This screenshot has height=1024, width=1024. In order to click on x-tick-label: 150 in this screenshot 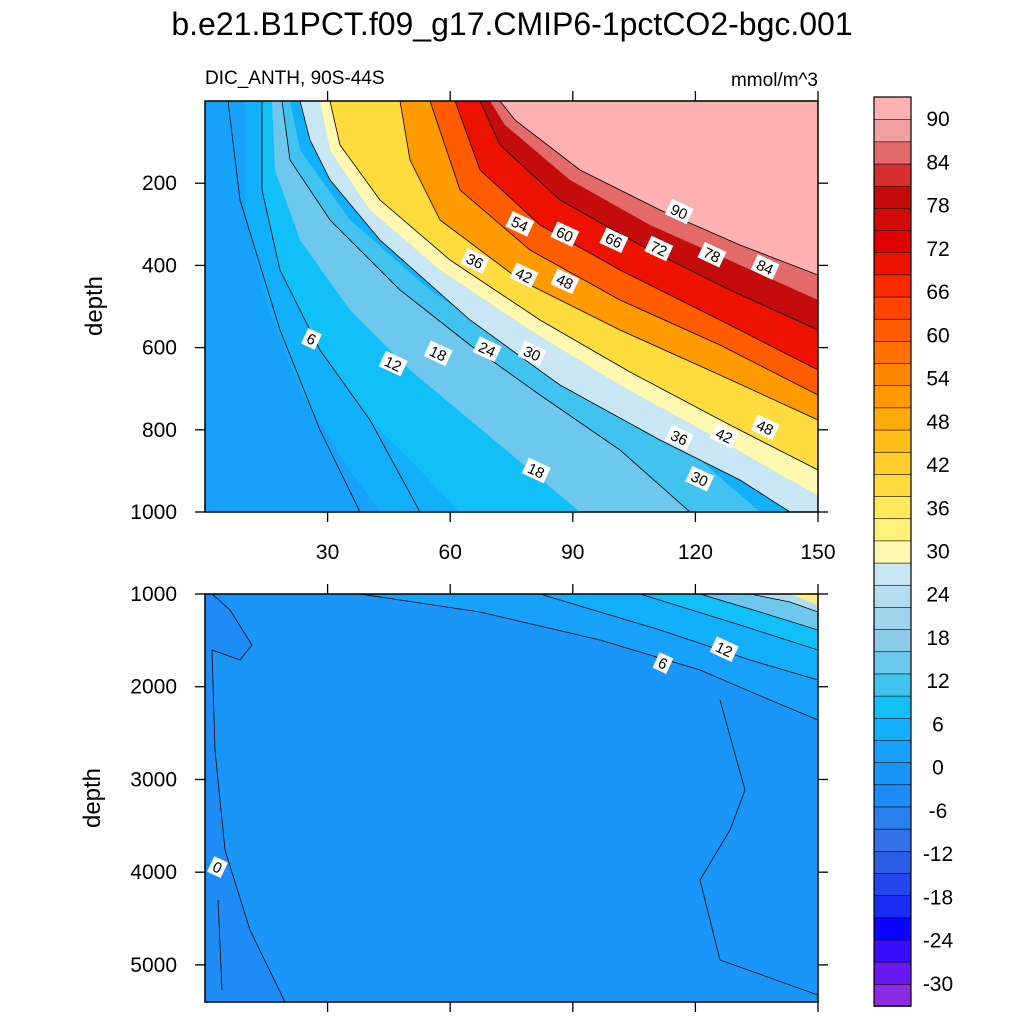, I will do `click(817, 552)`.